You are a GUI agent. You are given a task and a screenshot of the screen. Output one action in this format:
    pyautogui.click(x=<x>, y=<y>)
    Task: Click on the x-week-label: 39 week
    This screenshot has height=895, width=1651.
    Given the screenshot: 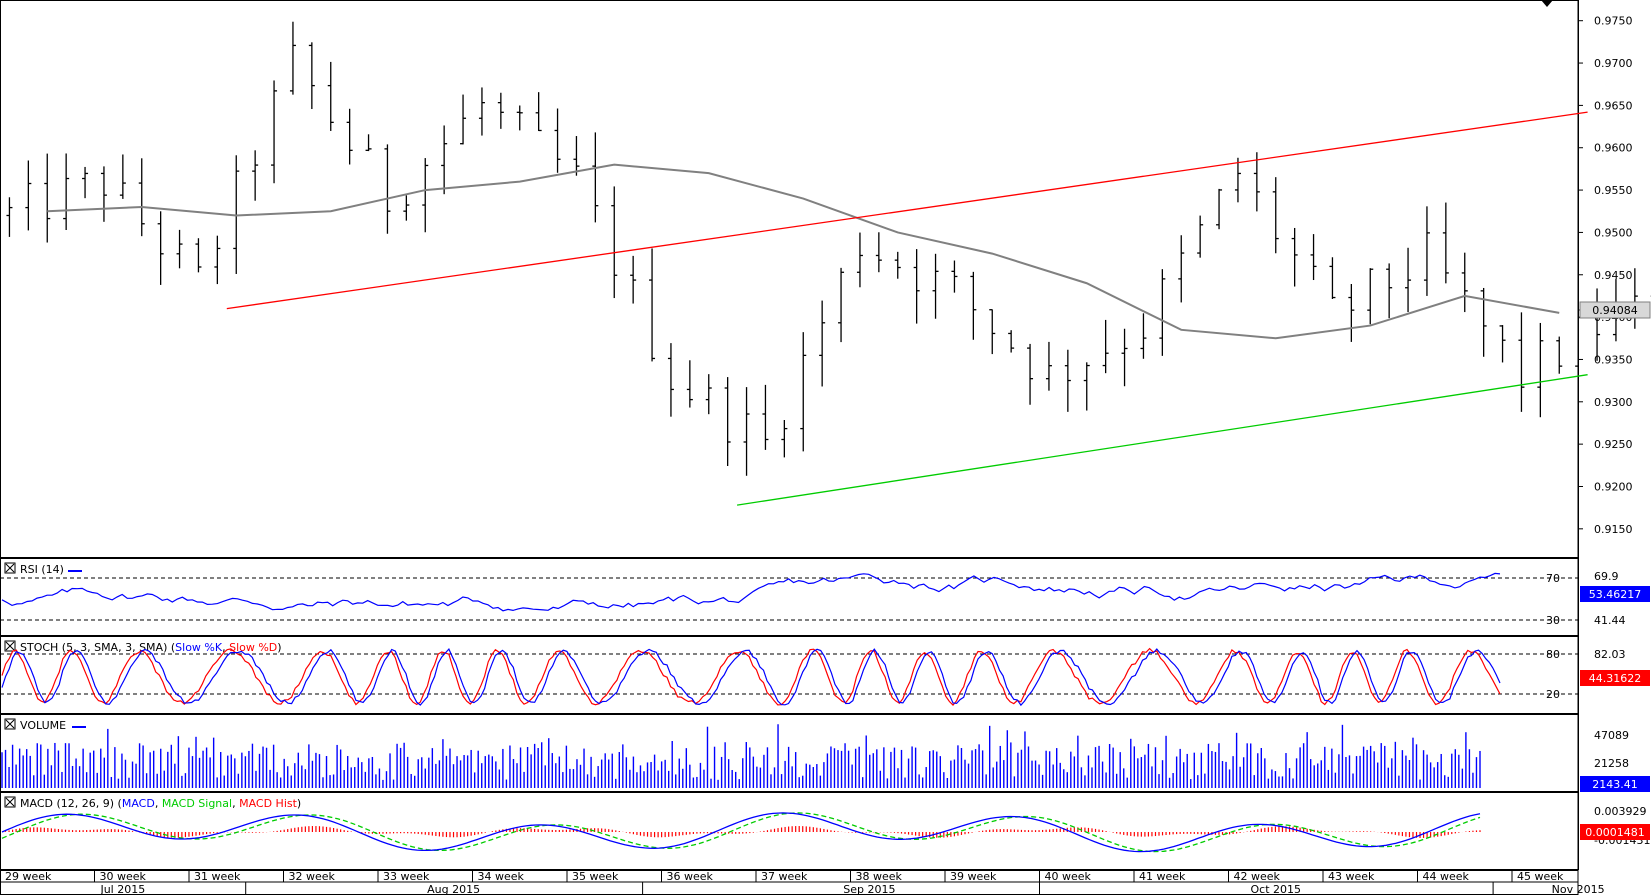 What is the action you would take?
    pyautogui.click(x=973, y=876)
    